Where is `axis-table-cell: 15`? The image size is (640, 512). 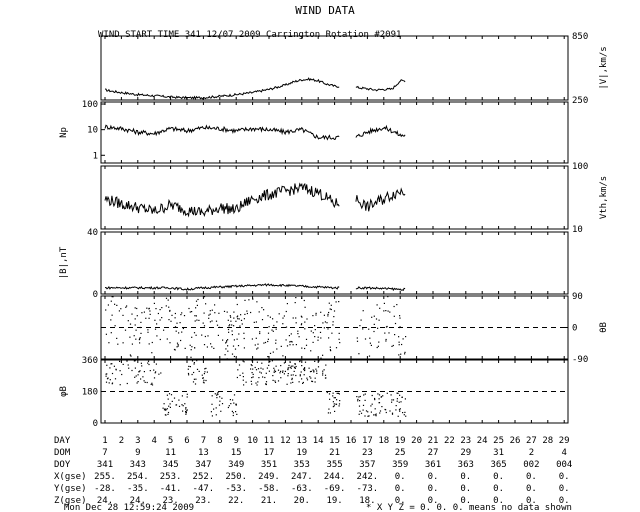
axis-table-cell: 15 is located at coordinates (334, 441).